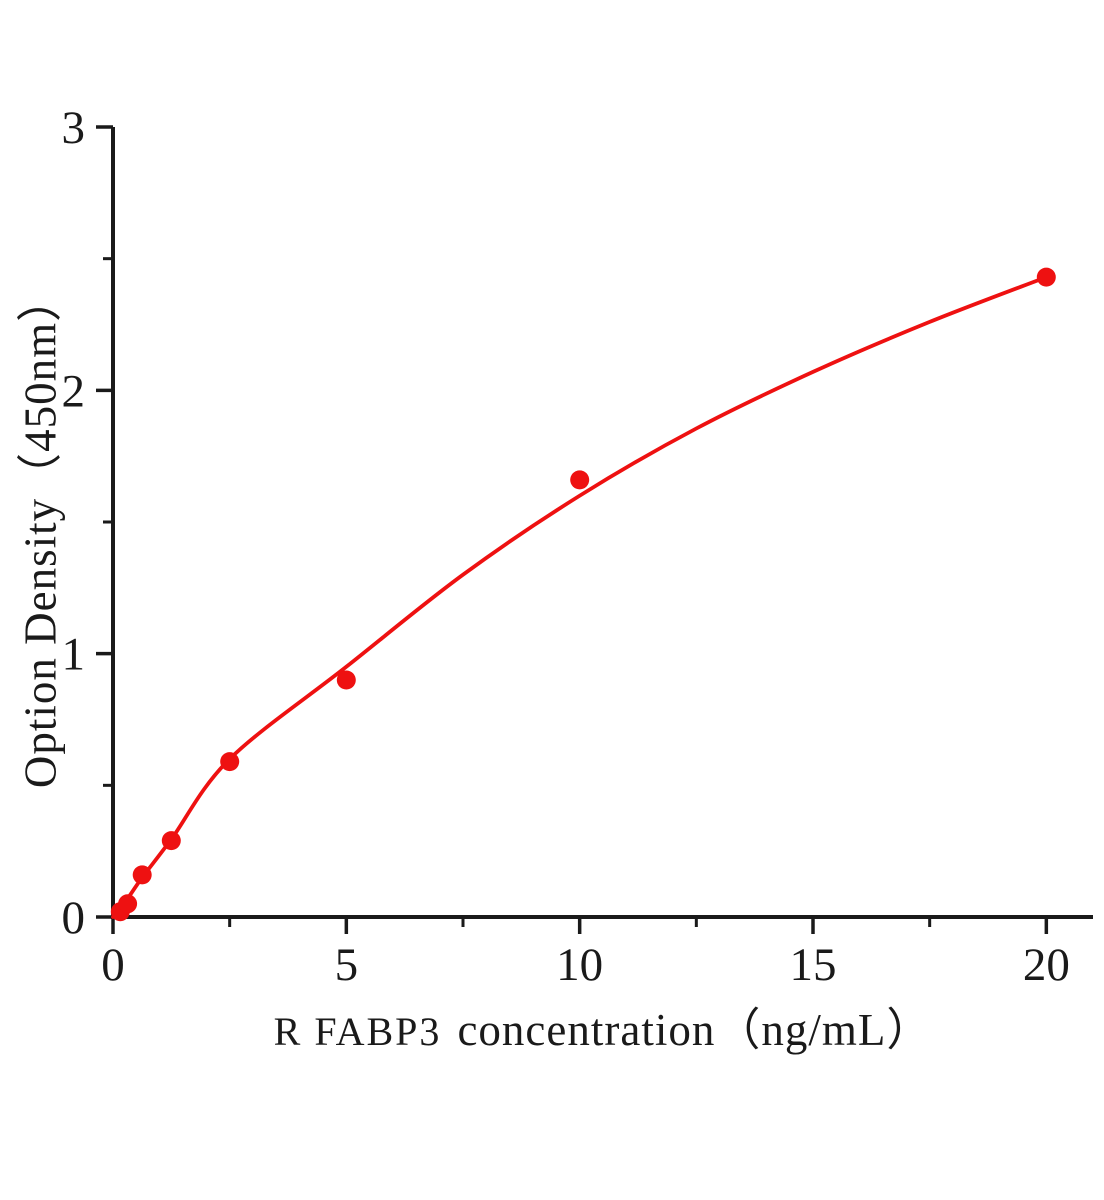 The image size is (1104, 1200). I want to click on y-tick-label: 1, so click(74, 655).